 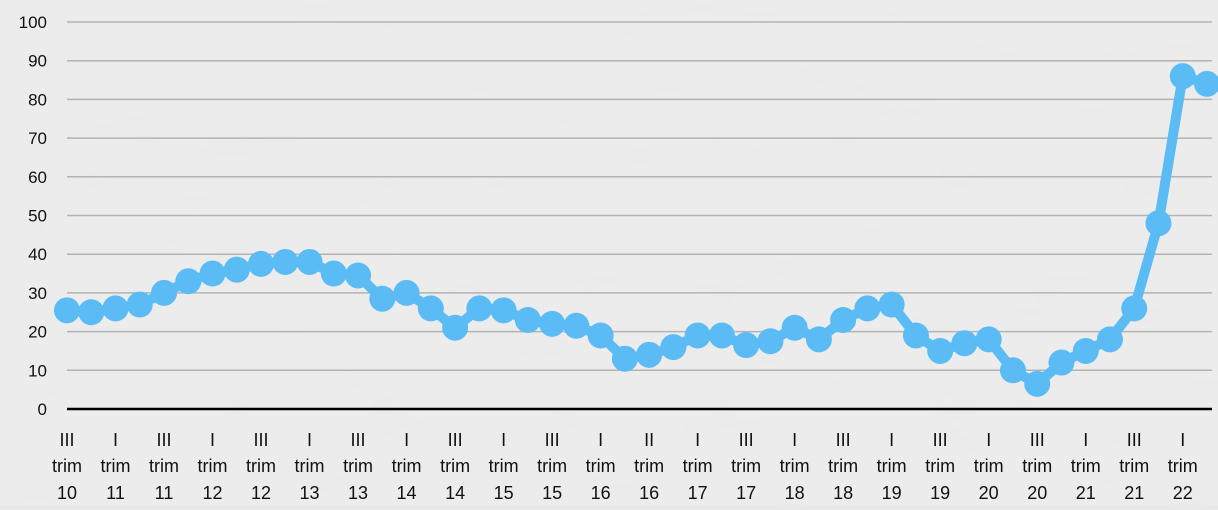 I want to click on y-tick-label: 20, so click(x=37, y=332).